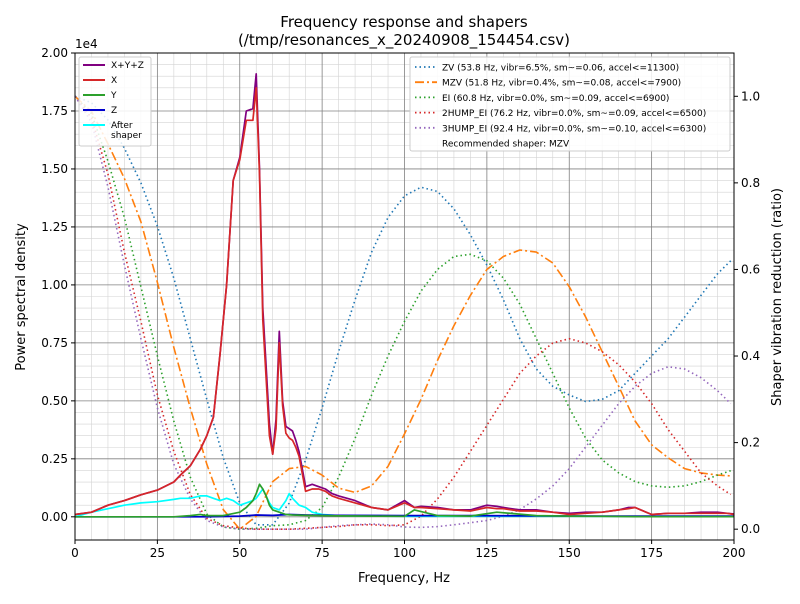 The width and height of the screenshot is (800, 604). Describe the element at coordinates (122, 126) in the screenshot. I see `legend-label: After` at that location.